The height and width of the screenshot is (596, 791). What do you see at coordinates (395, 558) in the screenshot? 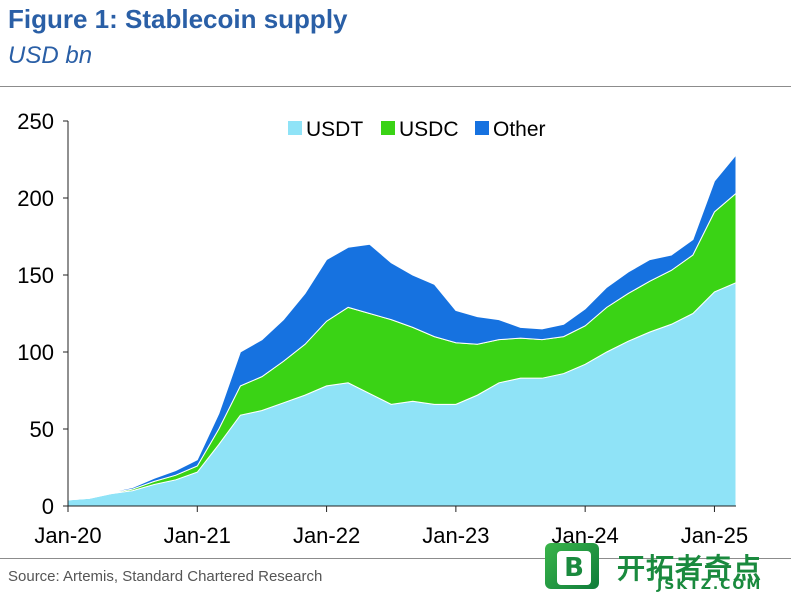
I see `footer-divider` at bounding box center [395, 558].